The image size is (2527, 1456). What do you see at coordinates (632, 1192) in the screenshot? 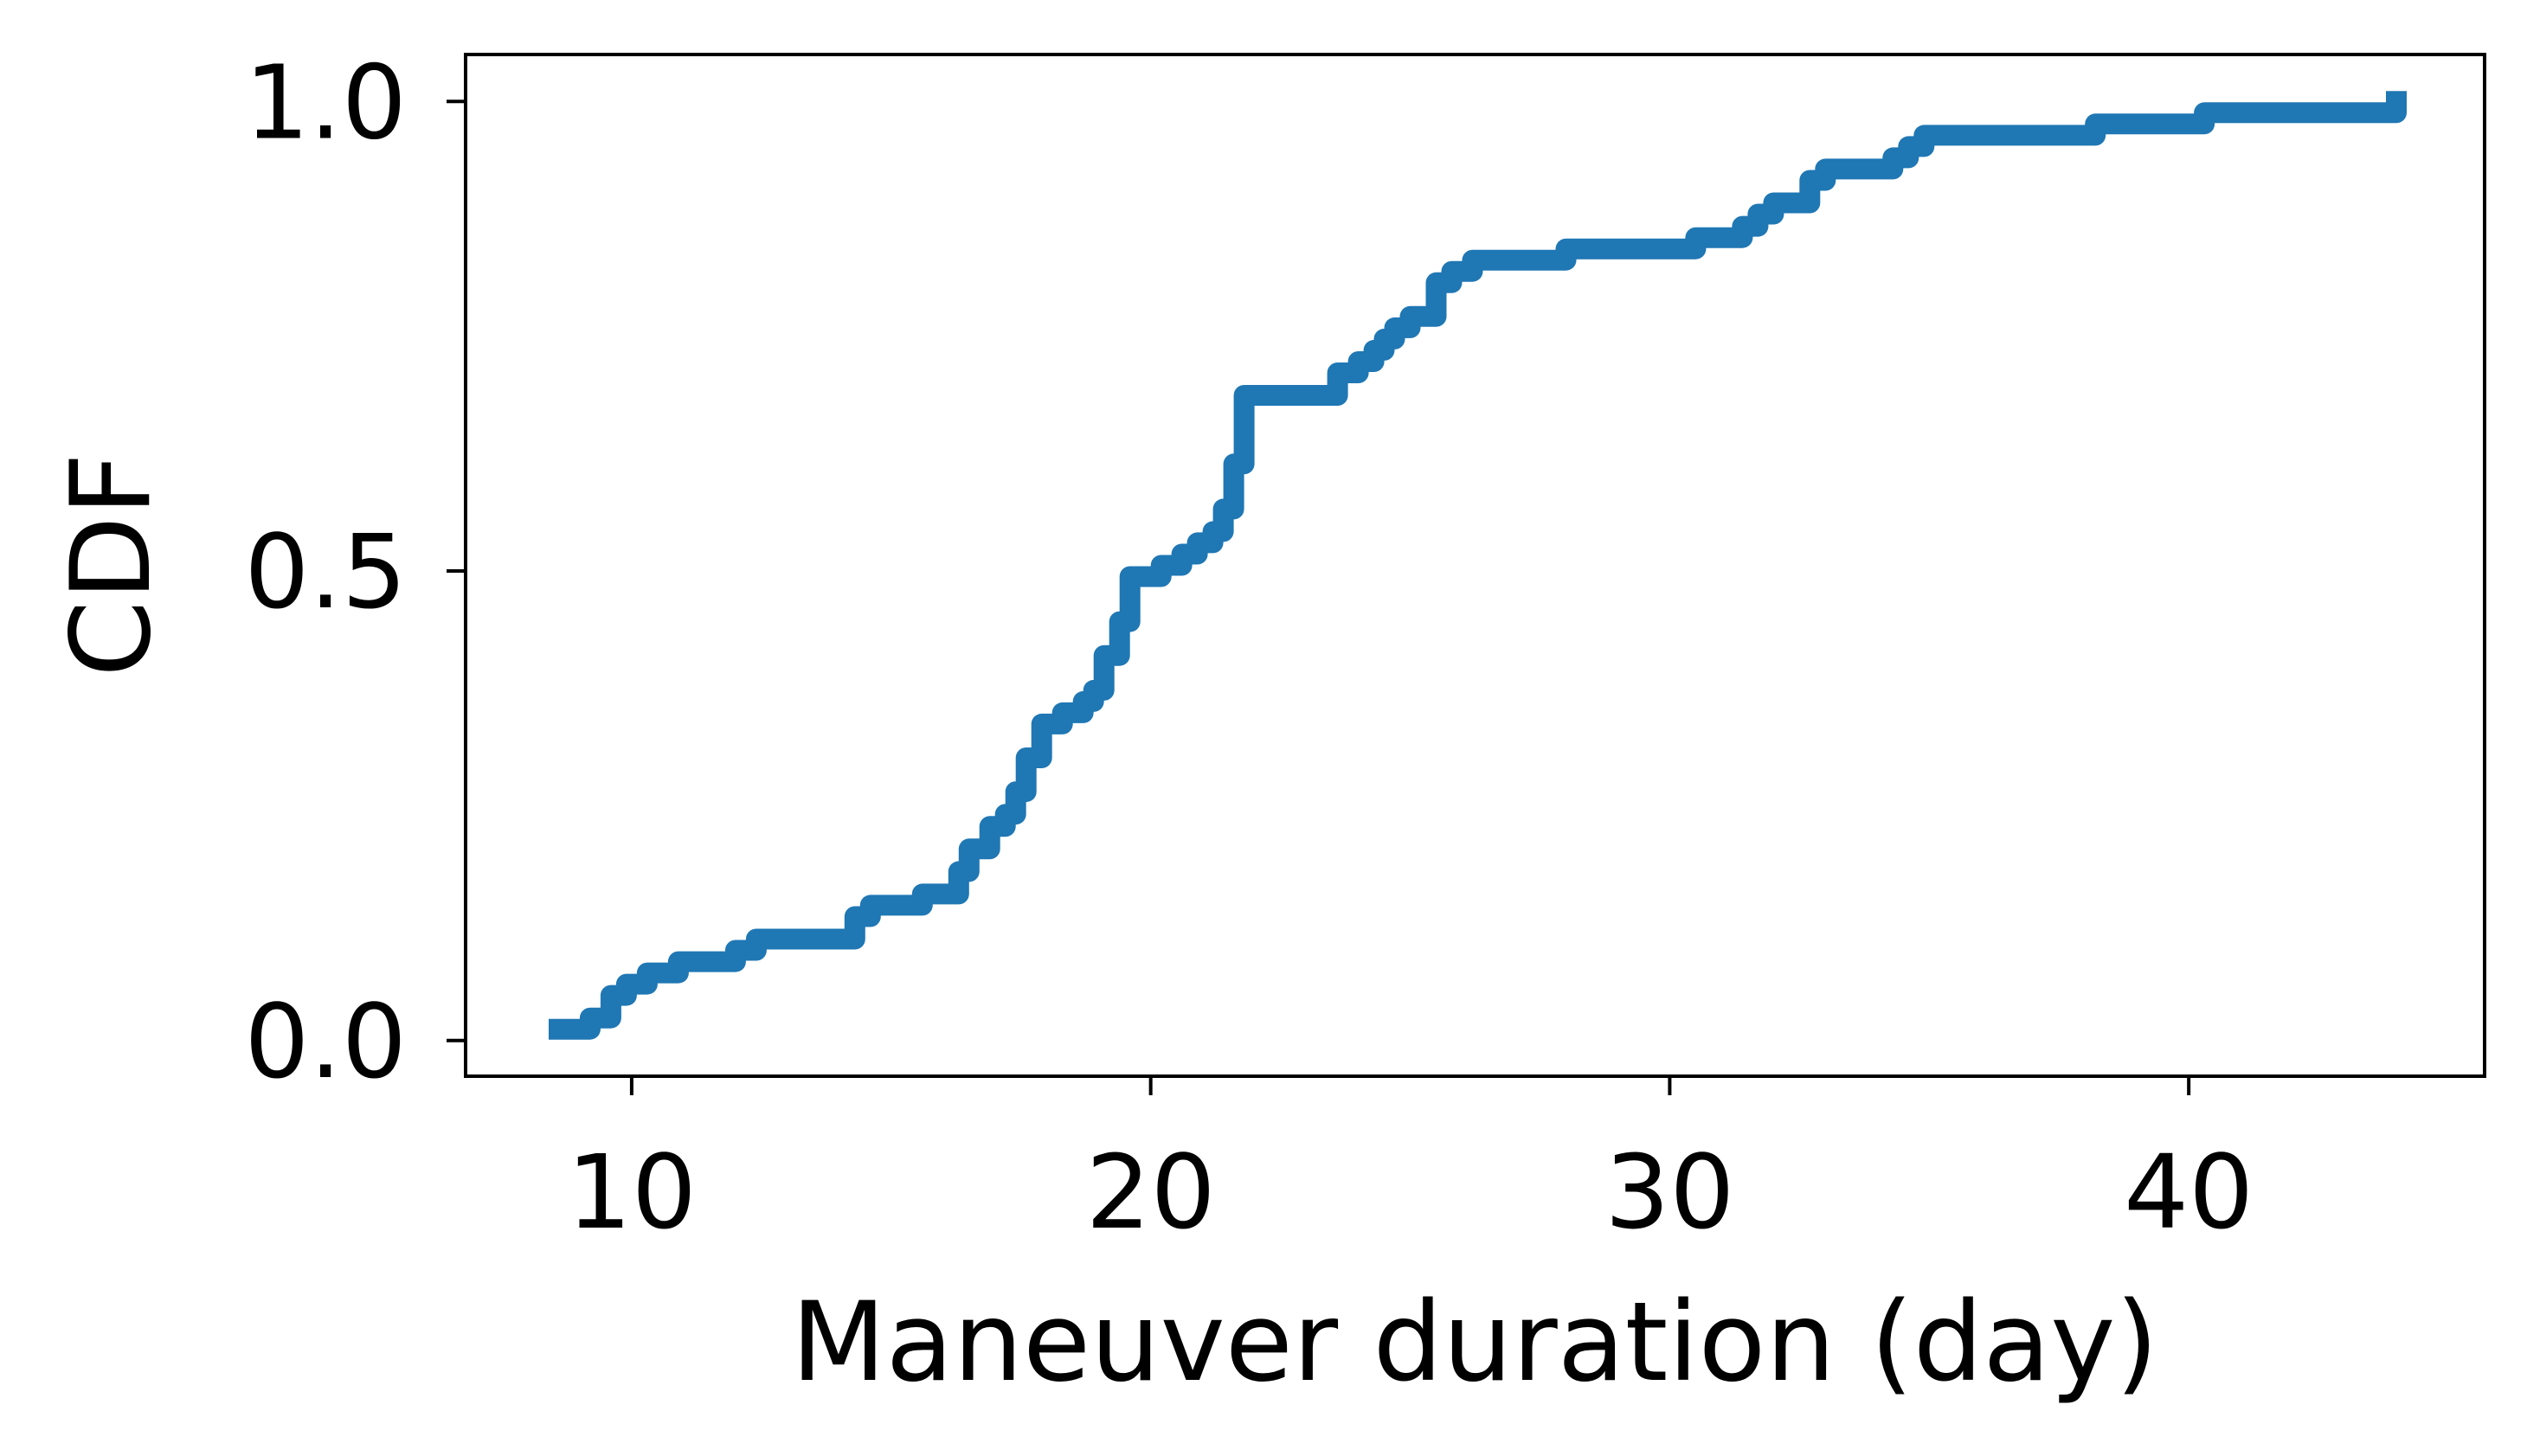
I see `x-tick-label: 10` at bounding box center [632, 1192].